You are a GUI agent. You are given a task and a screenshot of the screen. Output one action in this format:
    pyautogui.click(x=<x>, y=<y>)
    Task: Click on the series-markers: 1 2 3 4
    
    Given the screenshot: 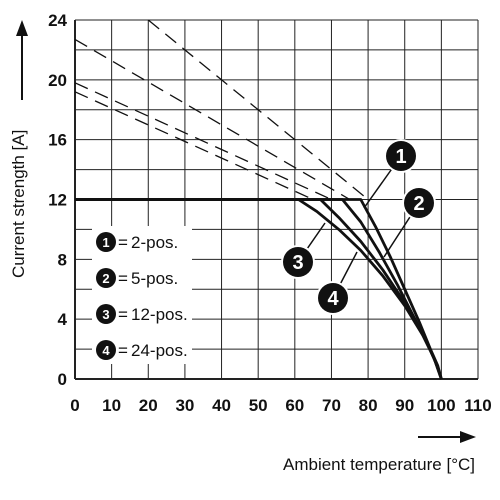 What is the action you would take?
    pyautogui.click(x=358, y=227)
    